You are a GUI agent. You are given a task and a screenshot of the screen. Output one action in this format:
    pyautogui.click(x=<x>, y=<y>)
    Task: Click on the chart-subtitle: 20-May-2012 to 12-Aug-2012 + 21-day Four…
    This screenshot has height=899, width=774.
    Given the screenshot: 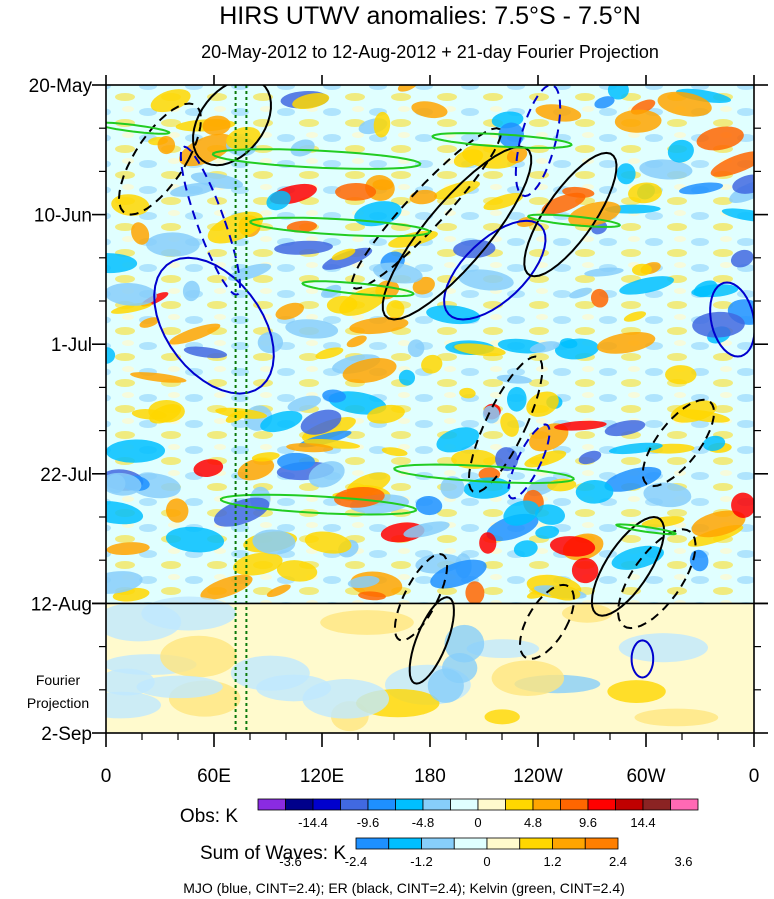 What is the action you would take?
    pyautogui.click(x=430, y=52)
    